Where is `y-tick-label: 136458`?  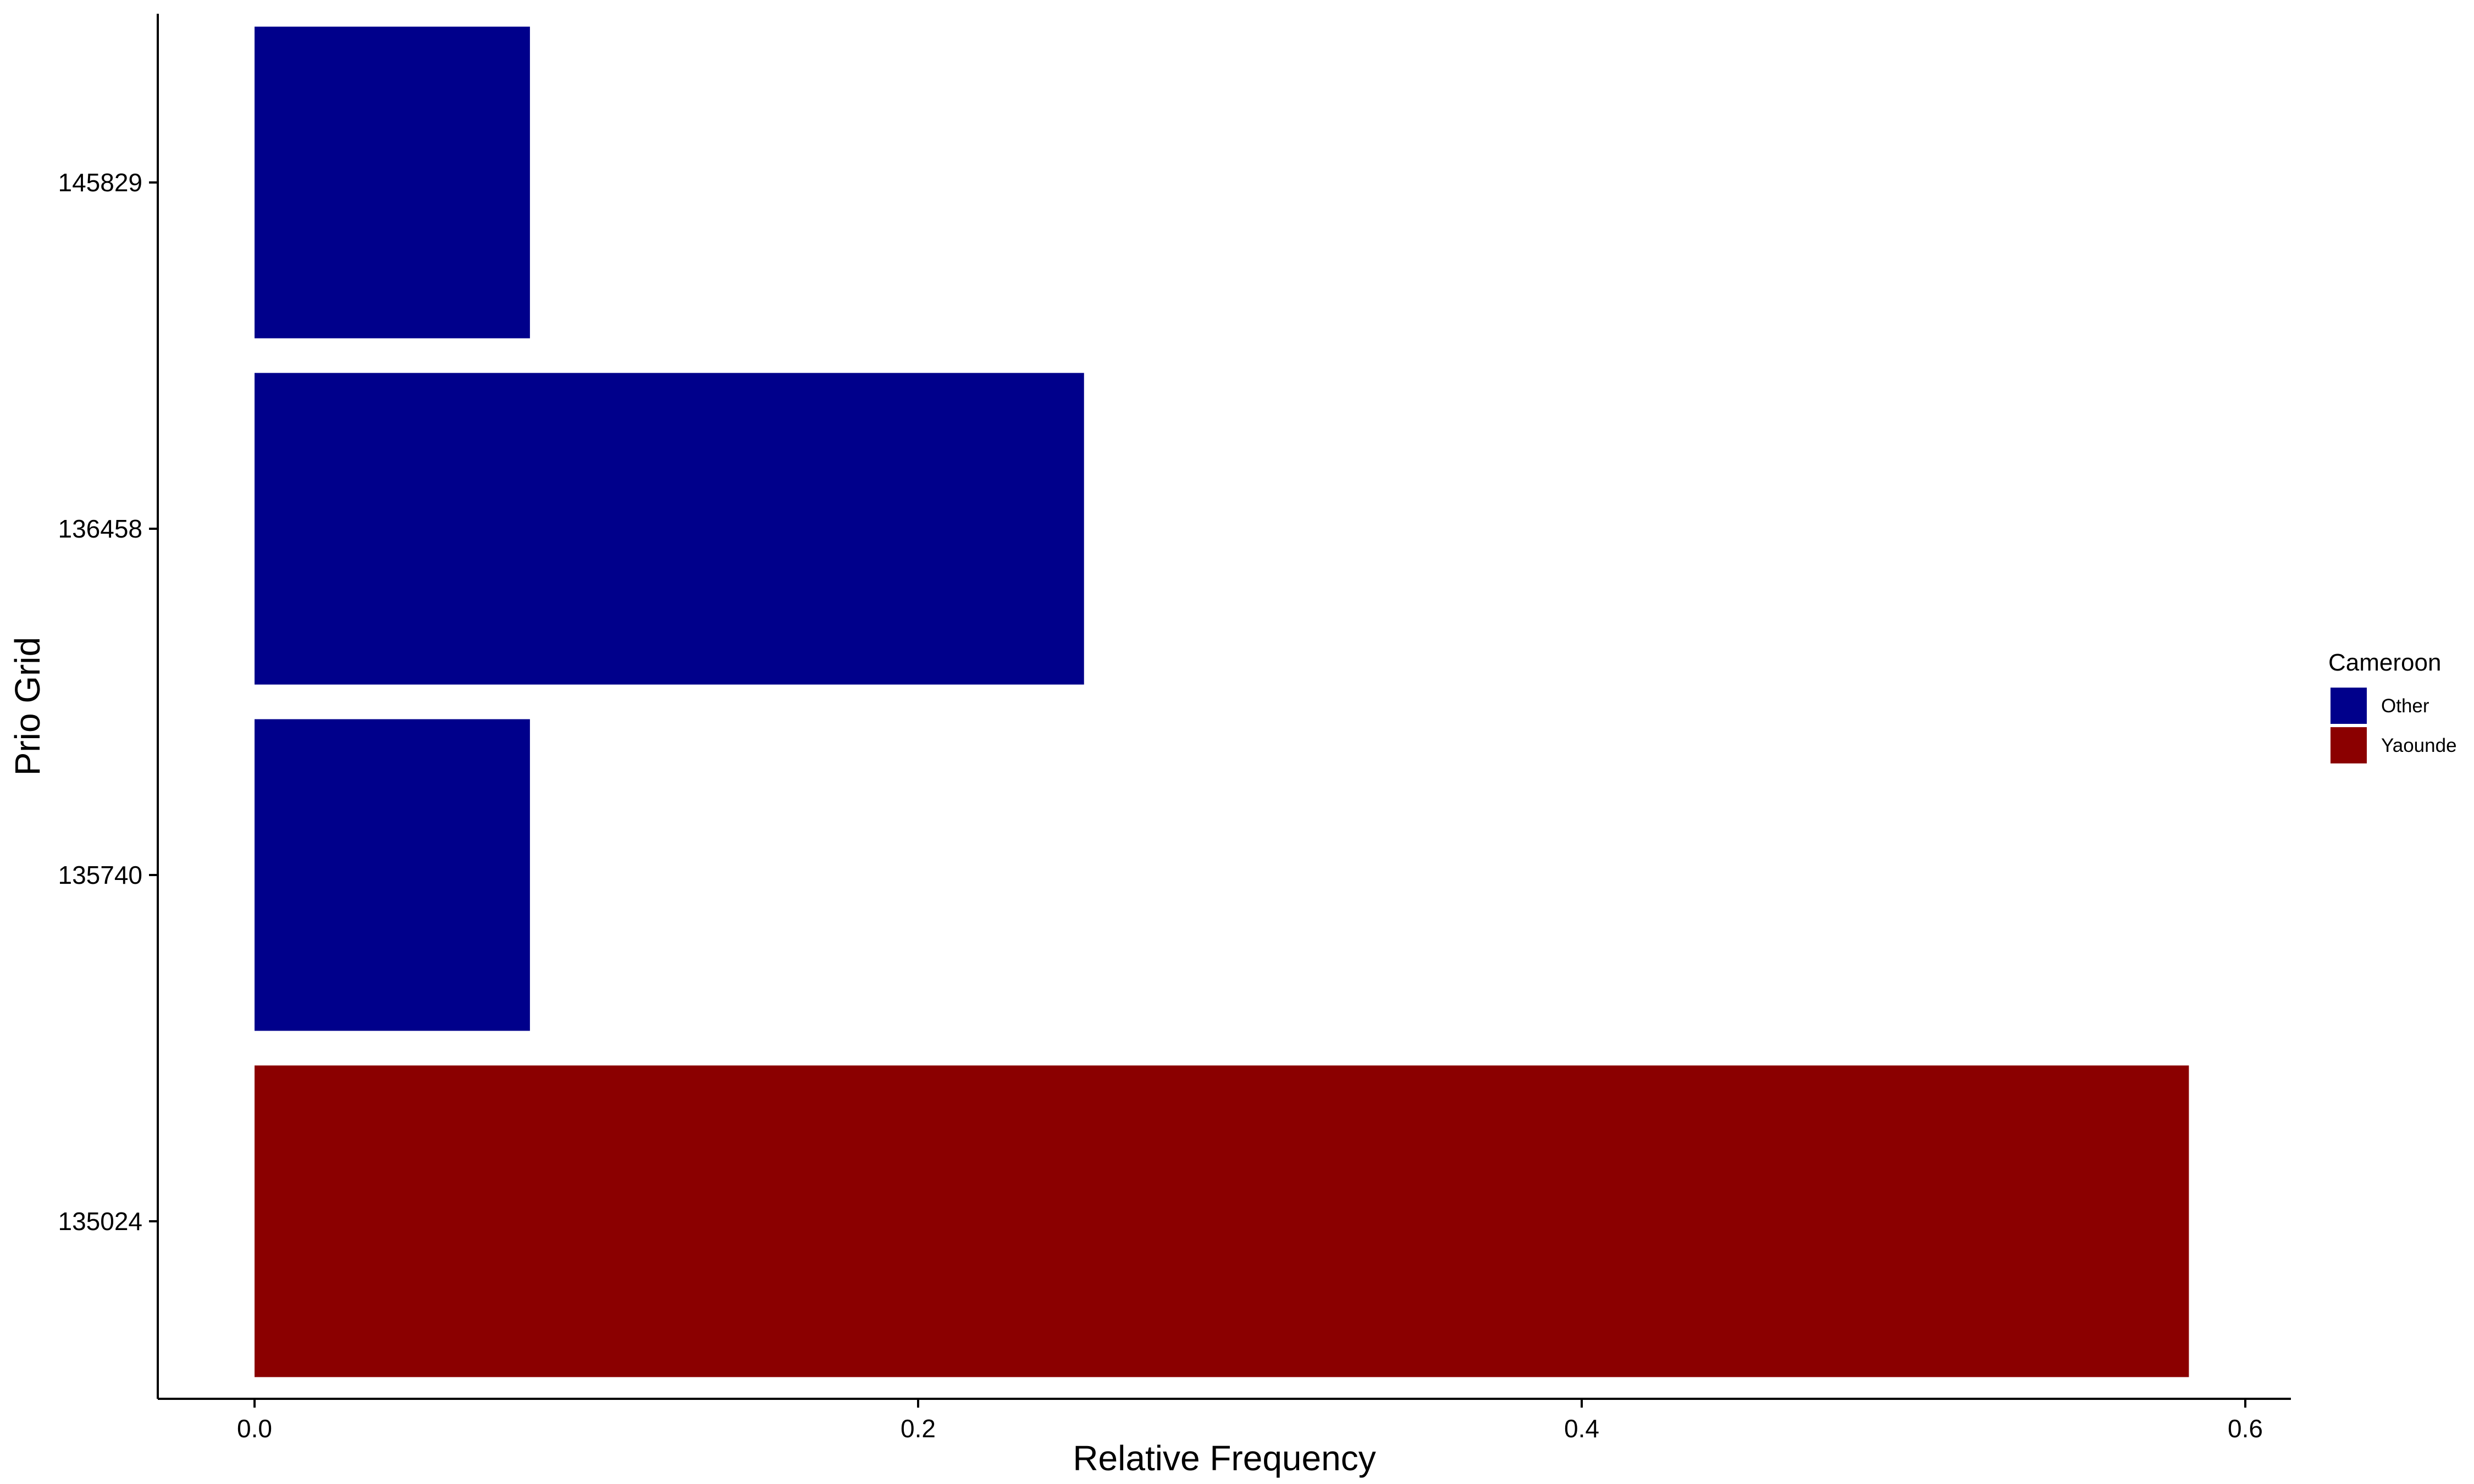 y-tick-label: 136458 is located at coordinates (101, 528).